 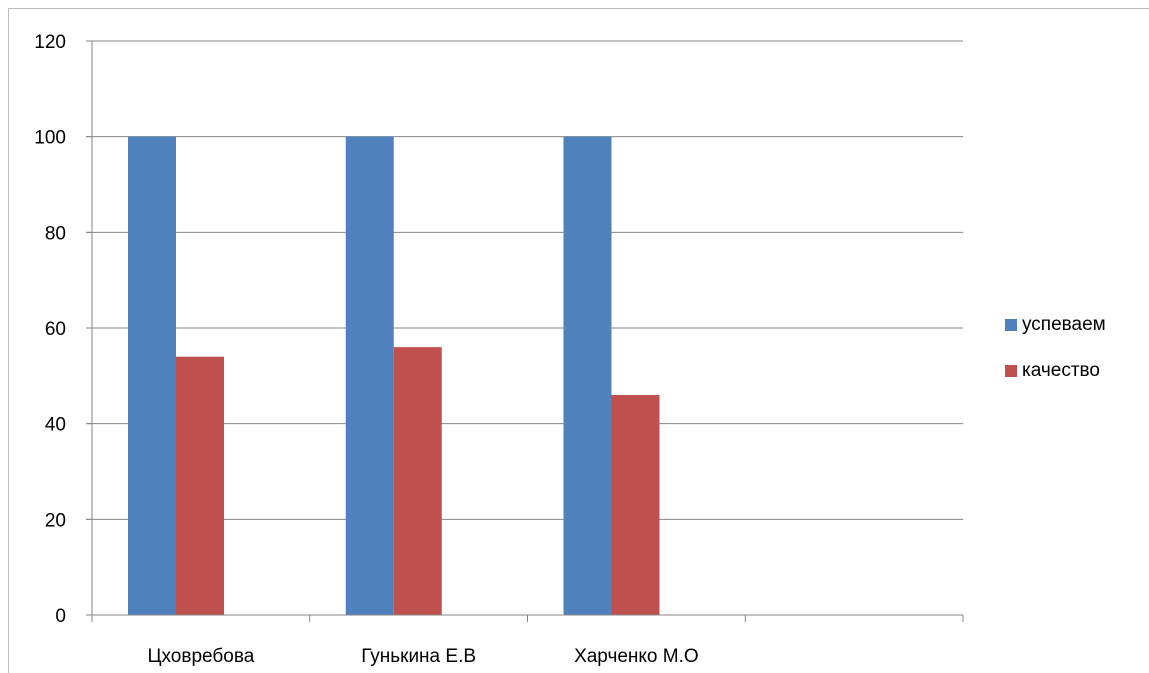 I want to click on x-tick-label: Цховребова, so click(x=200, y=656).